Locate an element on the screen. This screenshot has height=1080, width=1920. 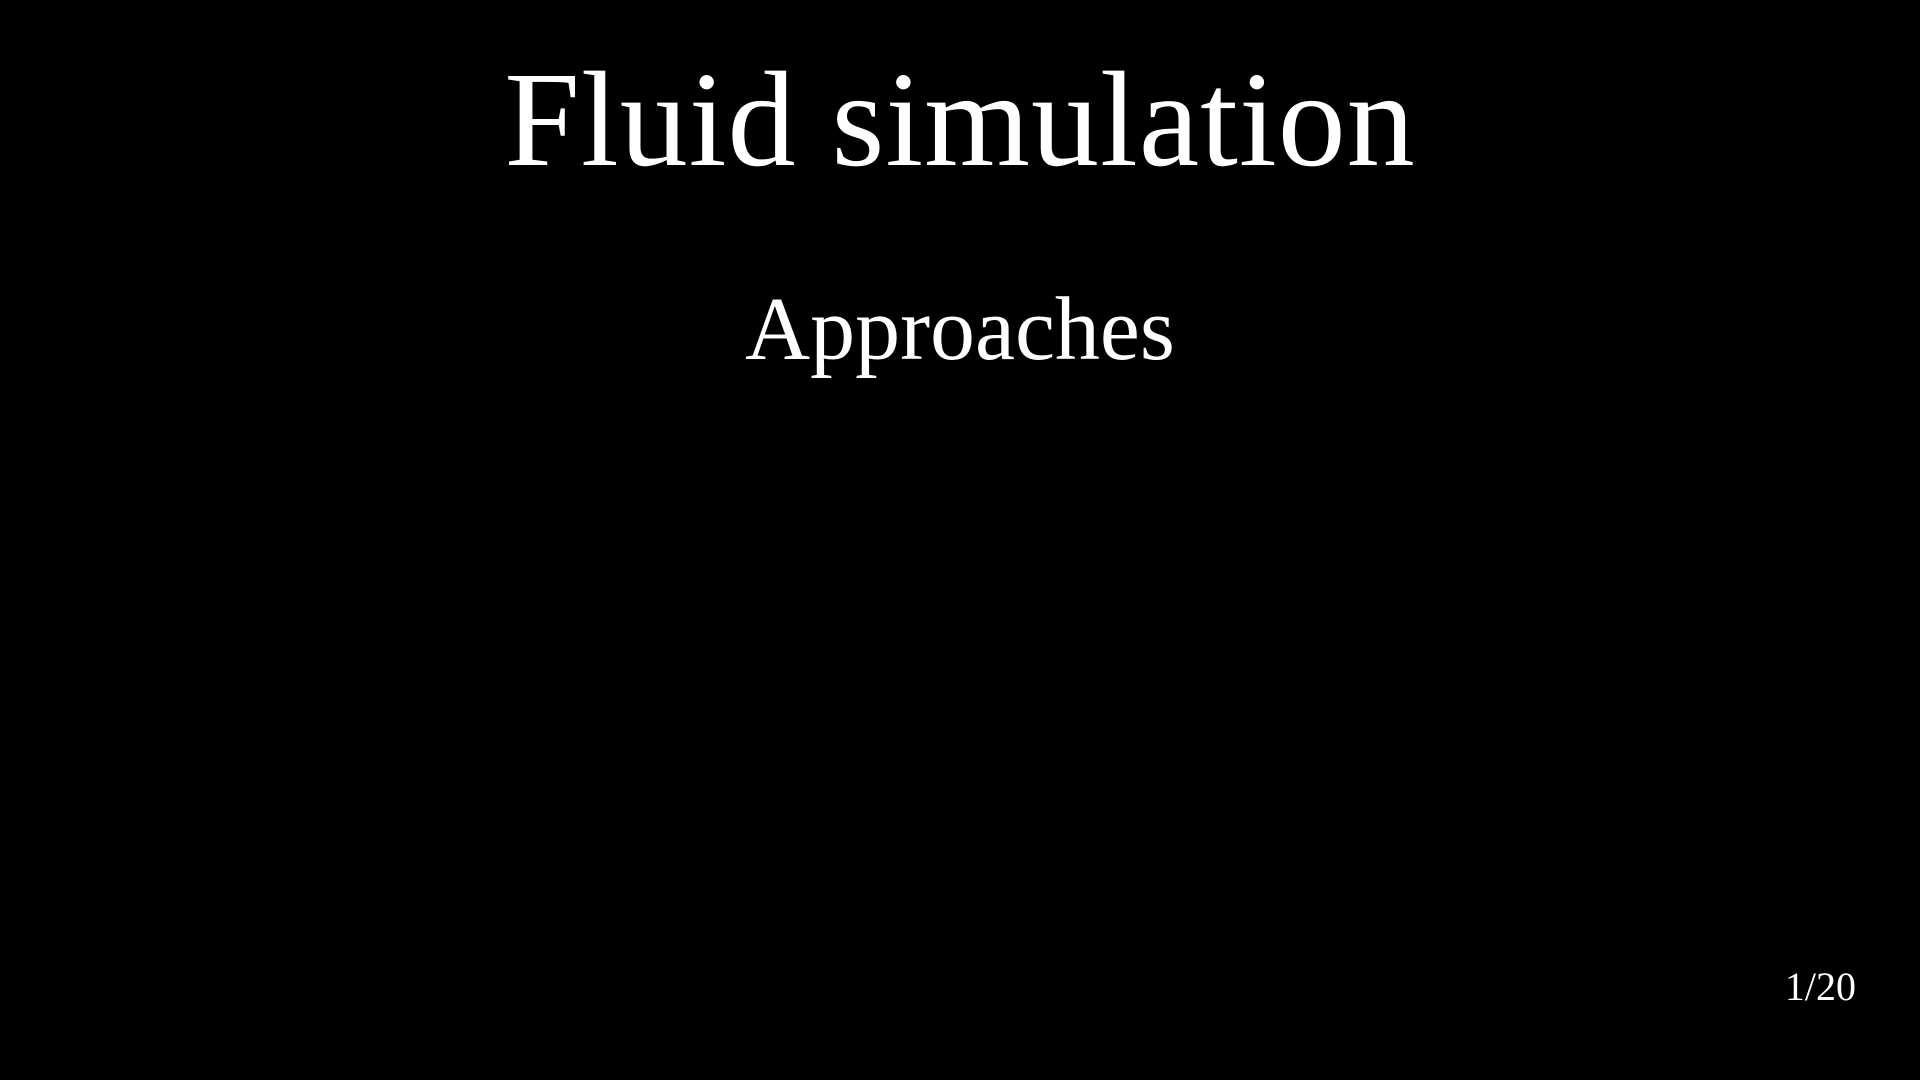
slide-subtitle: Approaches is located at coordinates (960, 329).